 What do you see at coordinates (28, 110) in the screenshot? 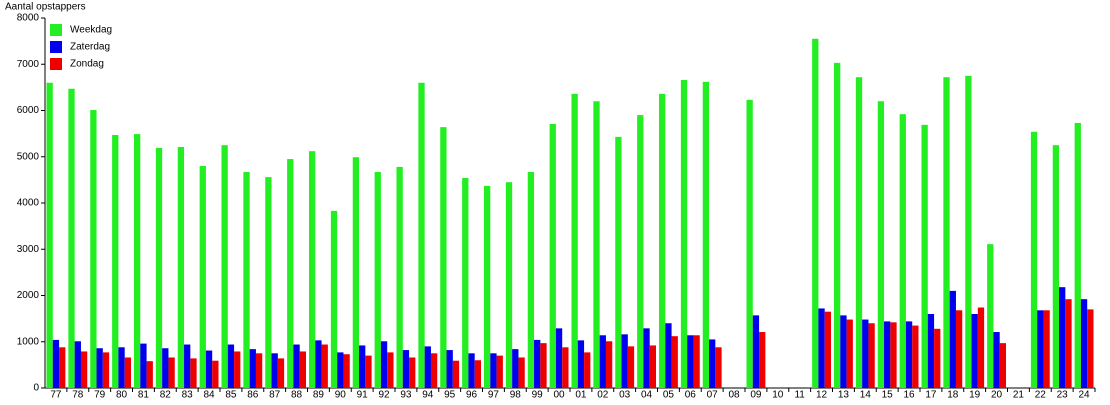
I see `y-tick-label: 6000` at bounding box center [28, 110].